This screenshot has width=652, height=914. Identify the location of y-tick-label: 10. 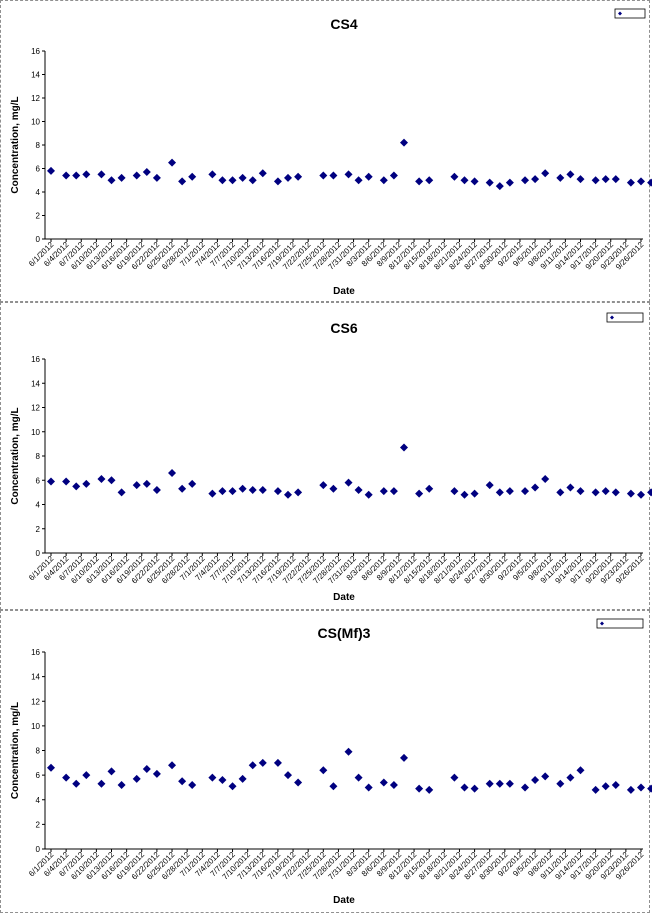
(35, 726).